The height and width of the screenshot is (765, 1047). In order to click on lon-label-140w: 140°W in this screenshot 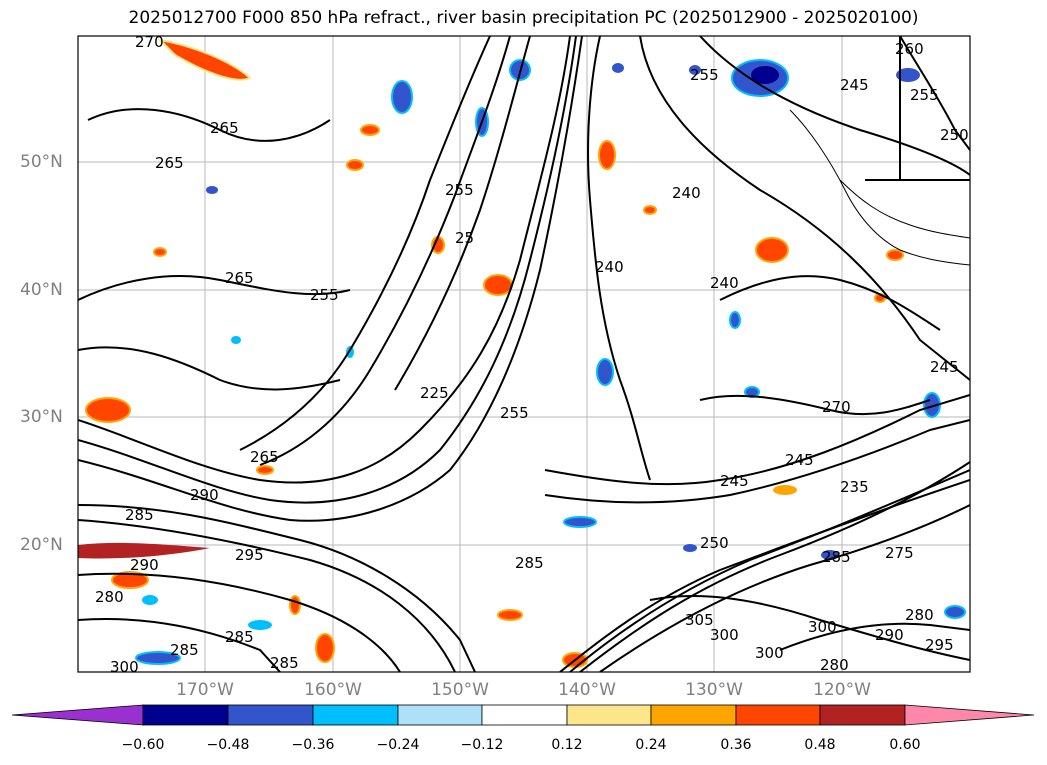, I will do `click(587, 690)`.